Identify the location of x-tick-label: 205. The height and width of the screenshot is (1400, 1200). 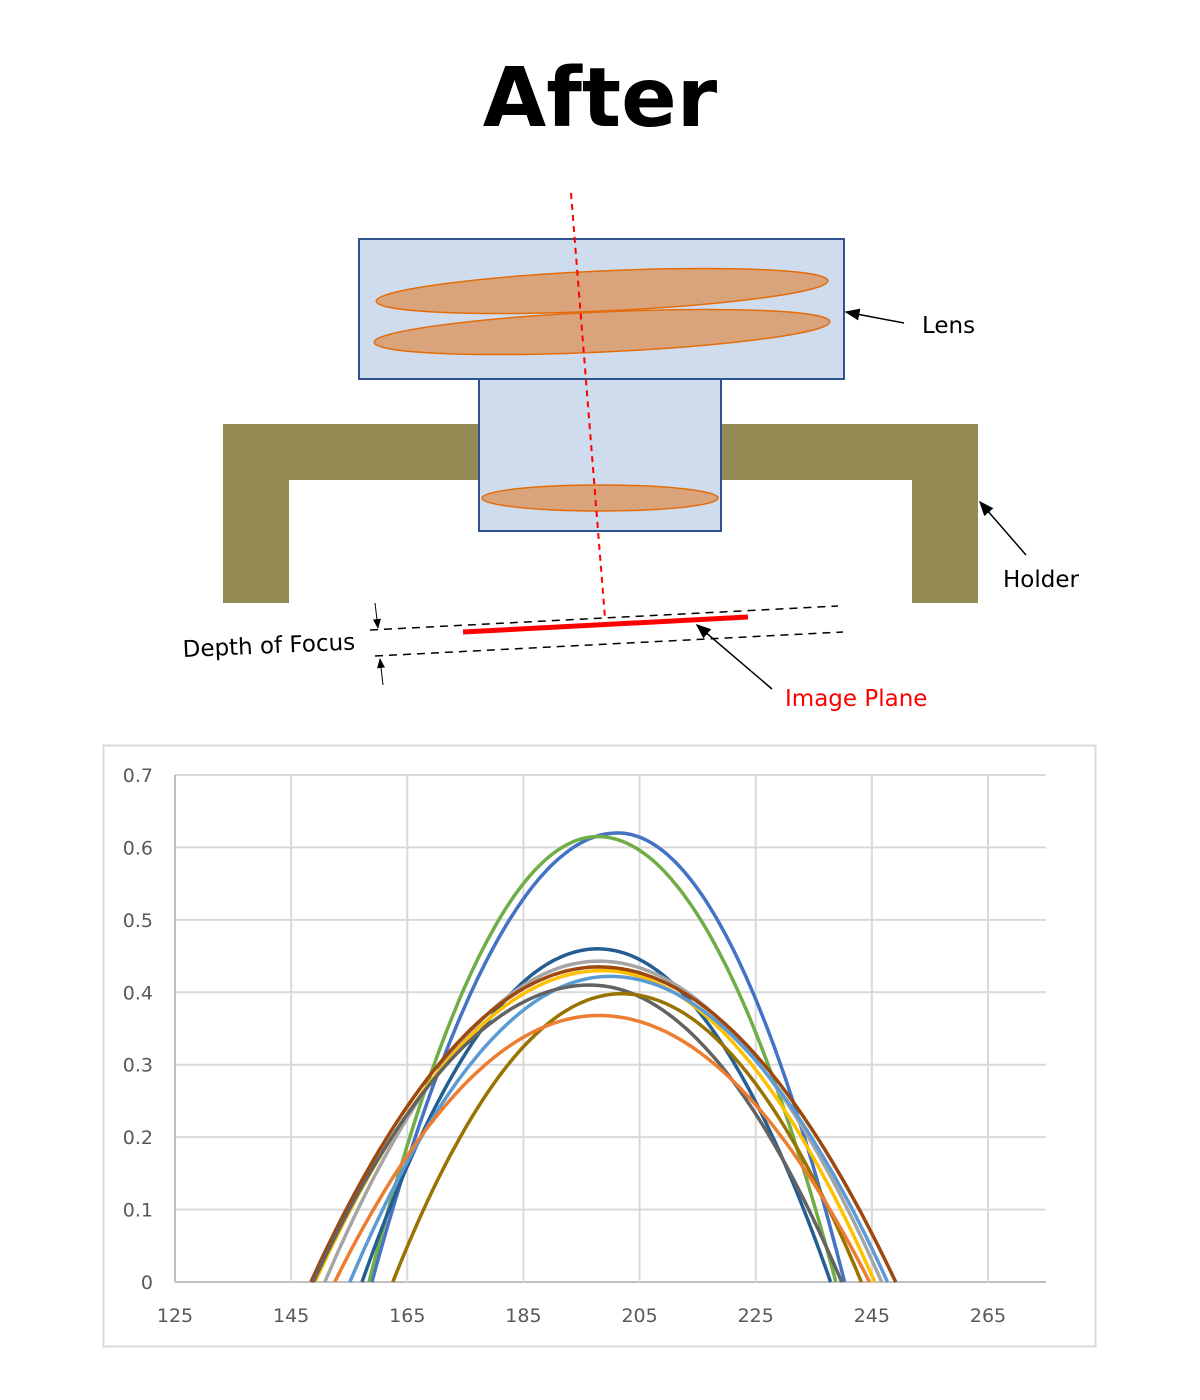
(639, 1316).